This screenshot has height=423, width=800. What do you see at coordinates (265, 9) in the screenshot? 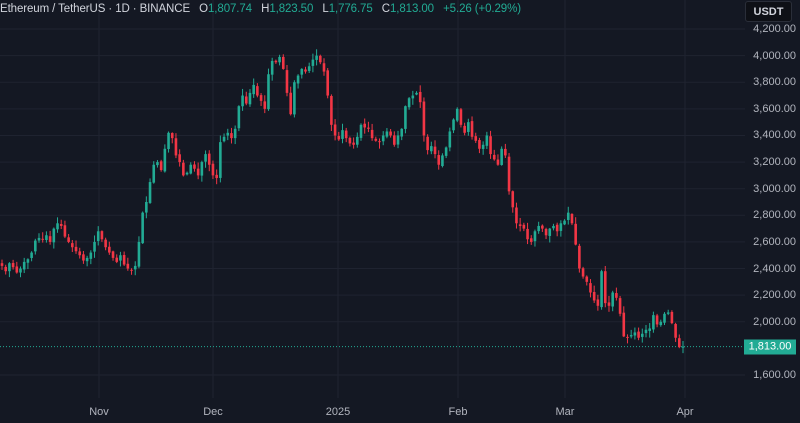
I see `high-label: H` at bounding box center [265, 9].